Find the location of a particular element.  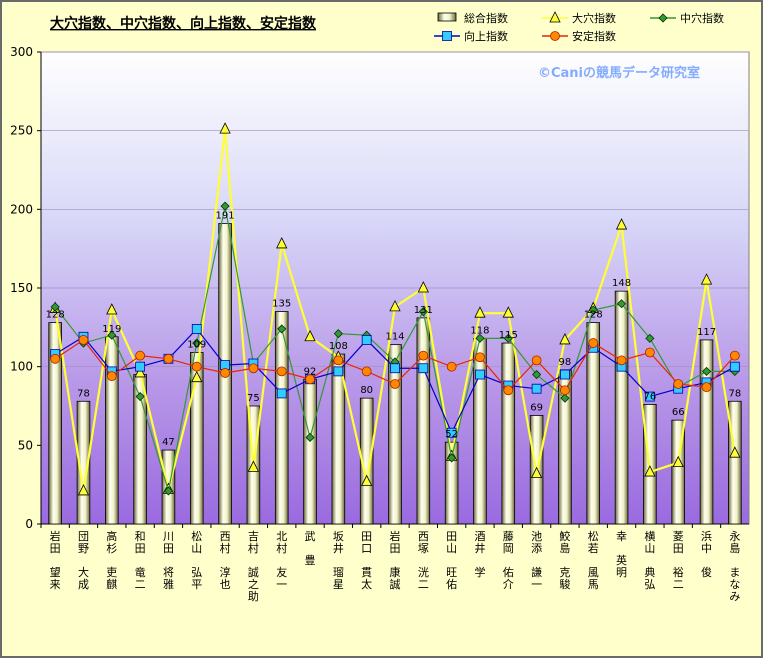

x-tick-char: 弘 is located at coordinates (649, 584).